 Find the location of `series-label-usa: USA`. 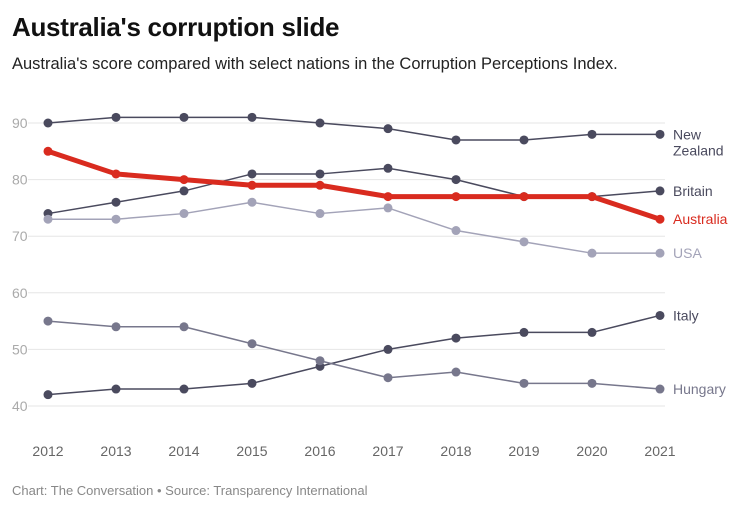

series-label-usa: USA is located at coordinates (687, 253).